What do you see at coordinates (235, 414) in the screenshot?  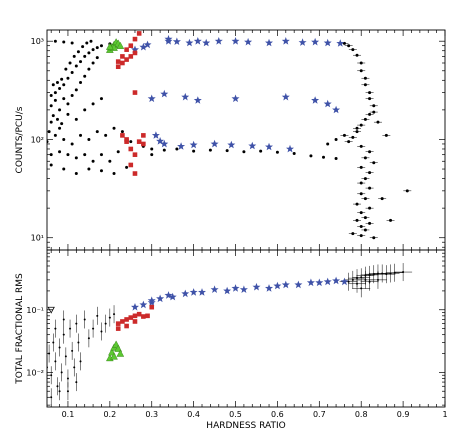 I see `bottom-xtick-label: 0.5` at bounding box center [235, 414].